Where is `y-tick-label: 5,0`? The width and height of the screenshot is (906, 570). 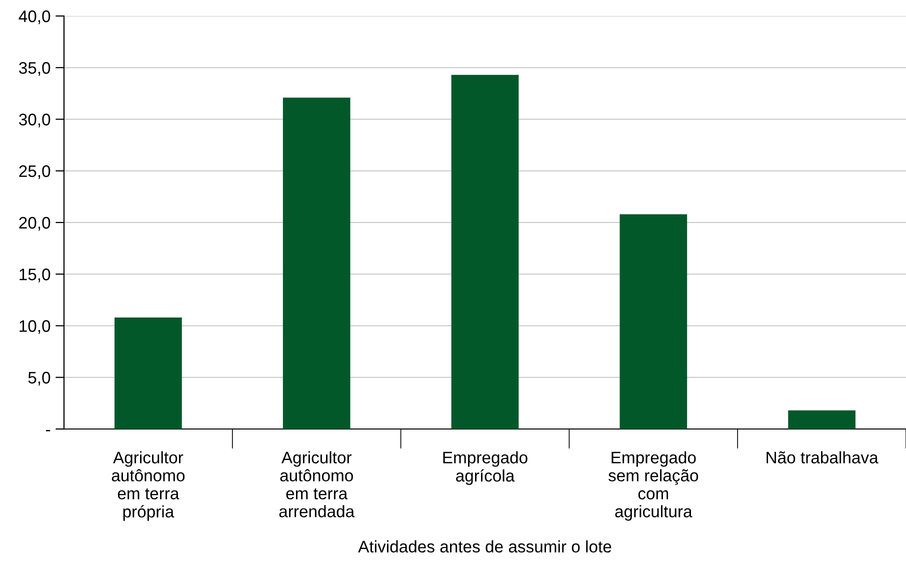 y-tick-label: 5,0 is located at coordinates (39, 379).